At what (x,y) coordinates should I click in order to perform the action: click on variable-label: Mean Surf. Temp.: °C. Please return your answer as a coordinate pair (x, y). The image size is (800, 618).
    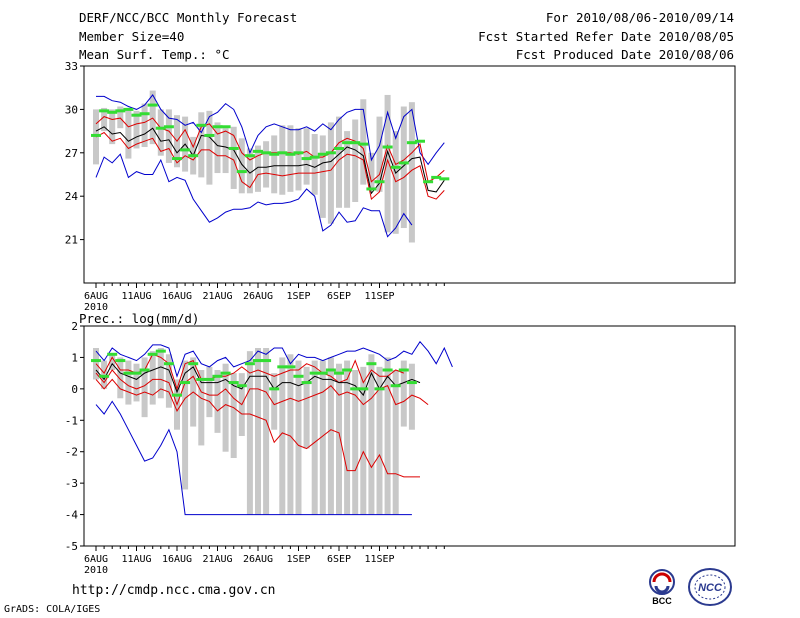
    Looking at the image, I should click on (154, 54).